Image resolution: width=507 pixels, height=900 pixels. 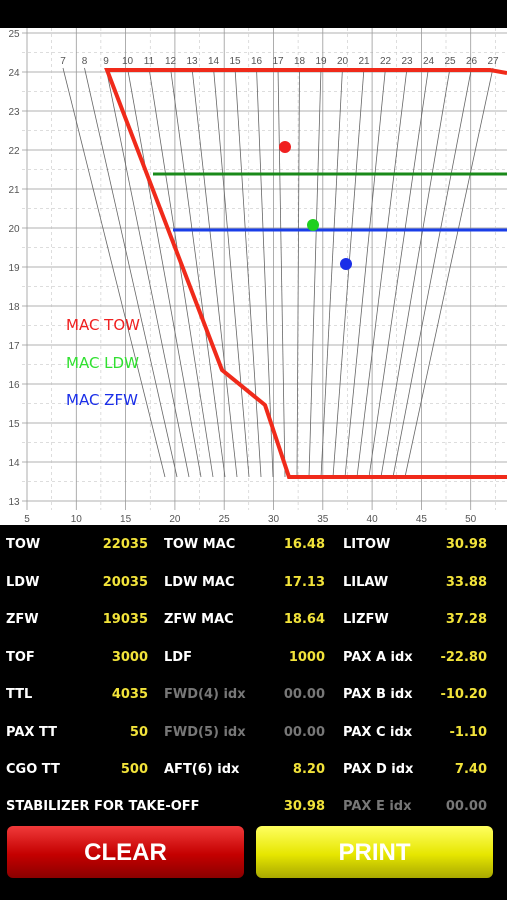 What do you see at coordinates (463, 694) in the screenshot?
I see `cell-value: -10.20` at bounding box center [463, 694].